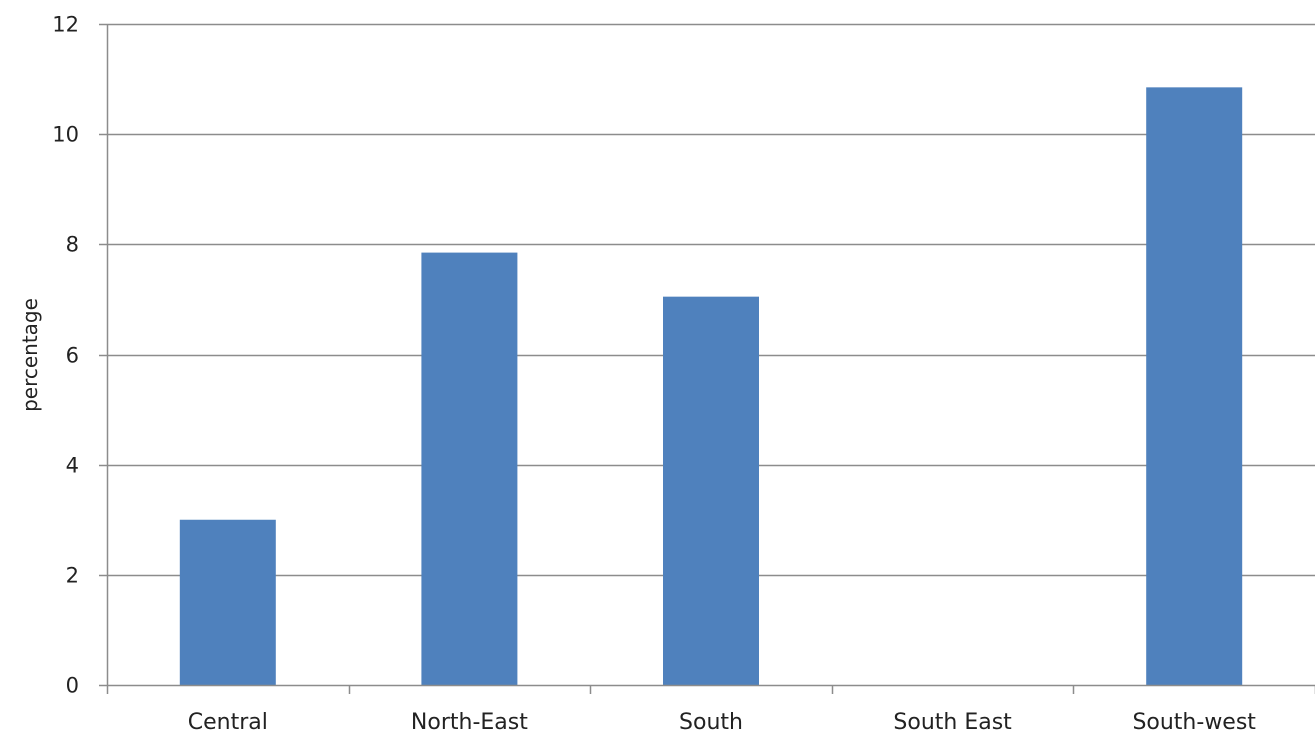  What do you see at coordinates (469, 469) in the screenshot?
I see `bar-north-east` at bounding box center [469, 469].